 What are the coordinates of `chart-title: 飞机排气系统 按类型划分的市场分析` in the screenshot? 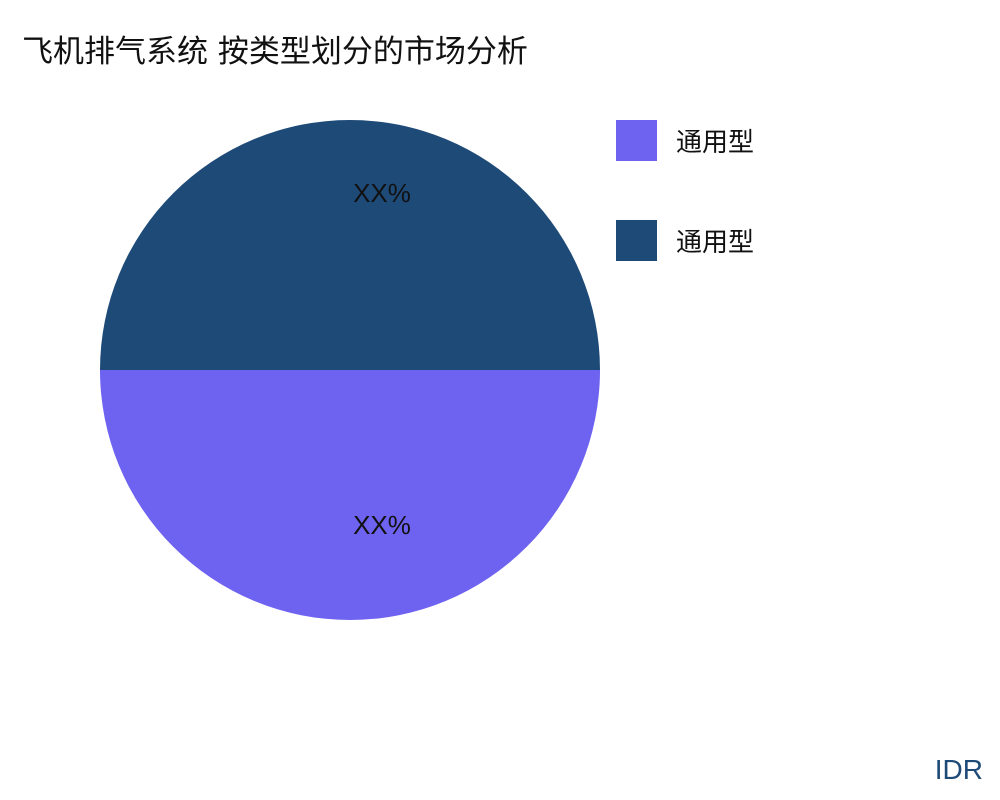 It's located at (275, 52).